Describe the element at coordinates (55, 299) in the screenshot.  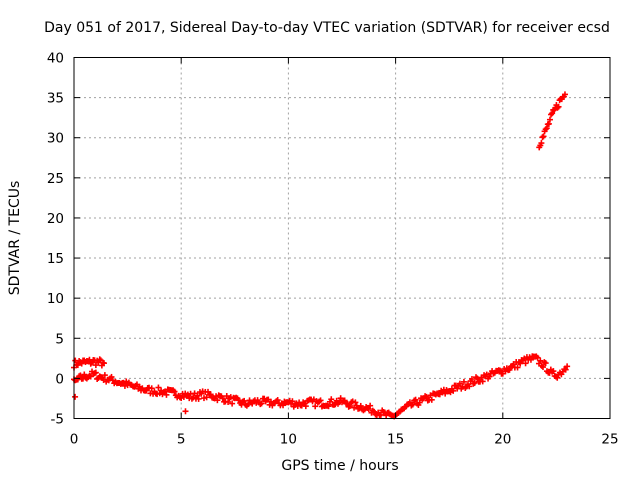
I see `y-tick-label: 10` at that location.